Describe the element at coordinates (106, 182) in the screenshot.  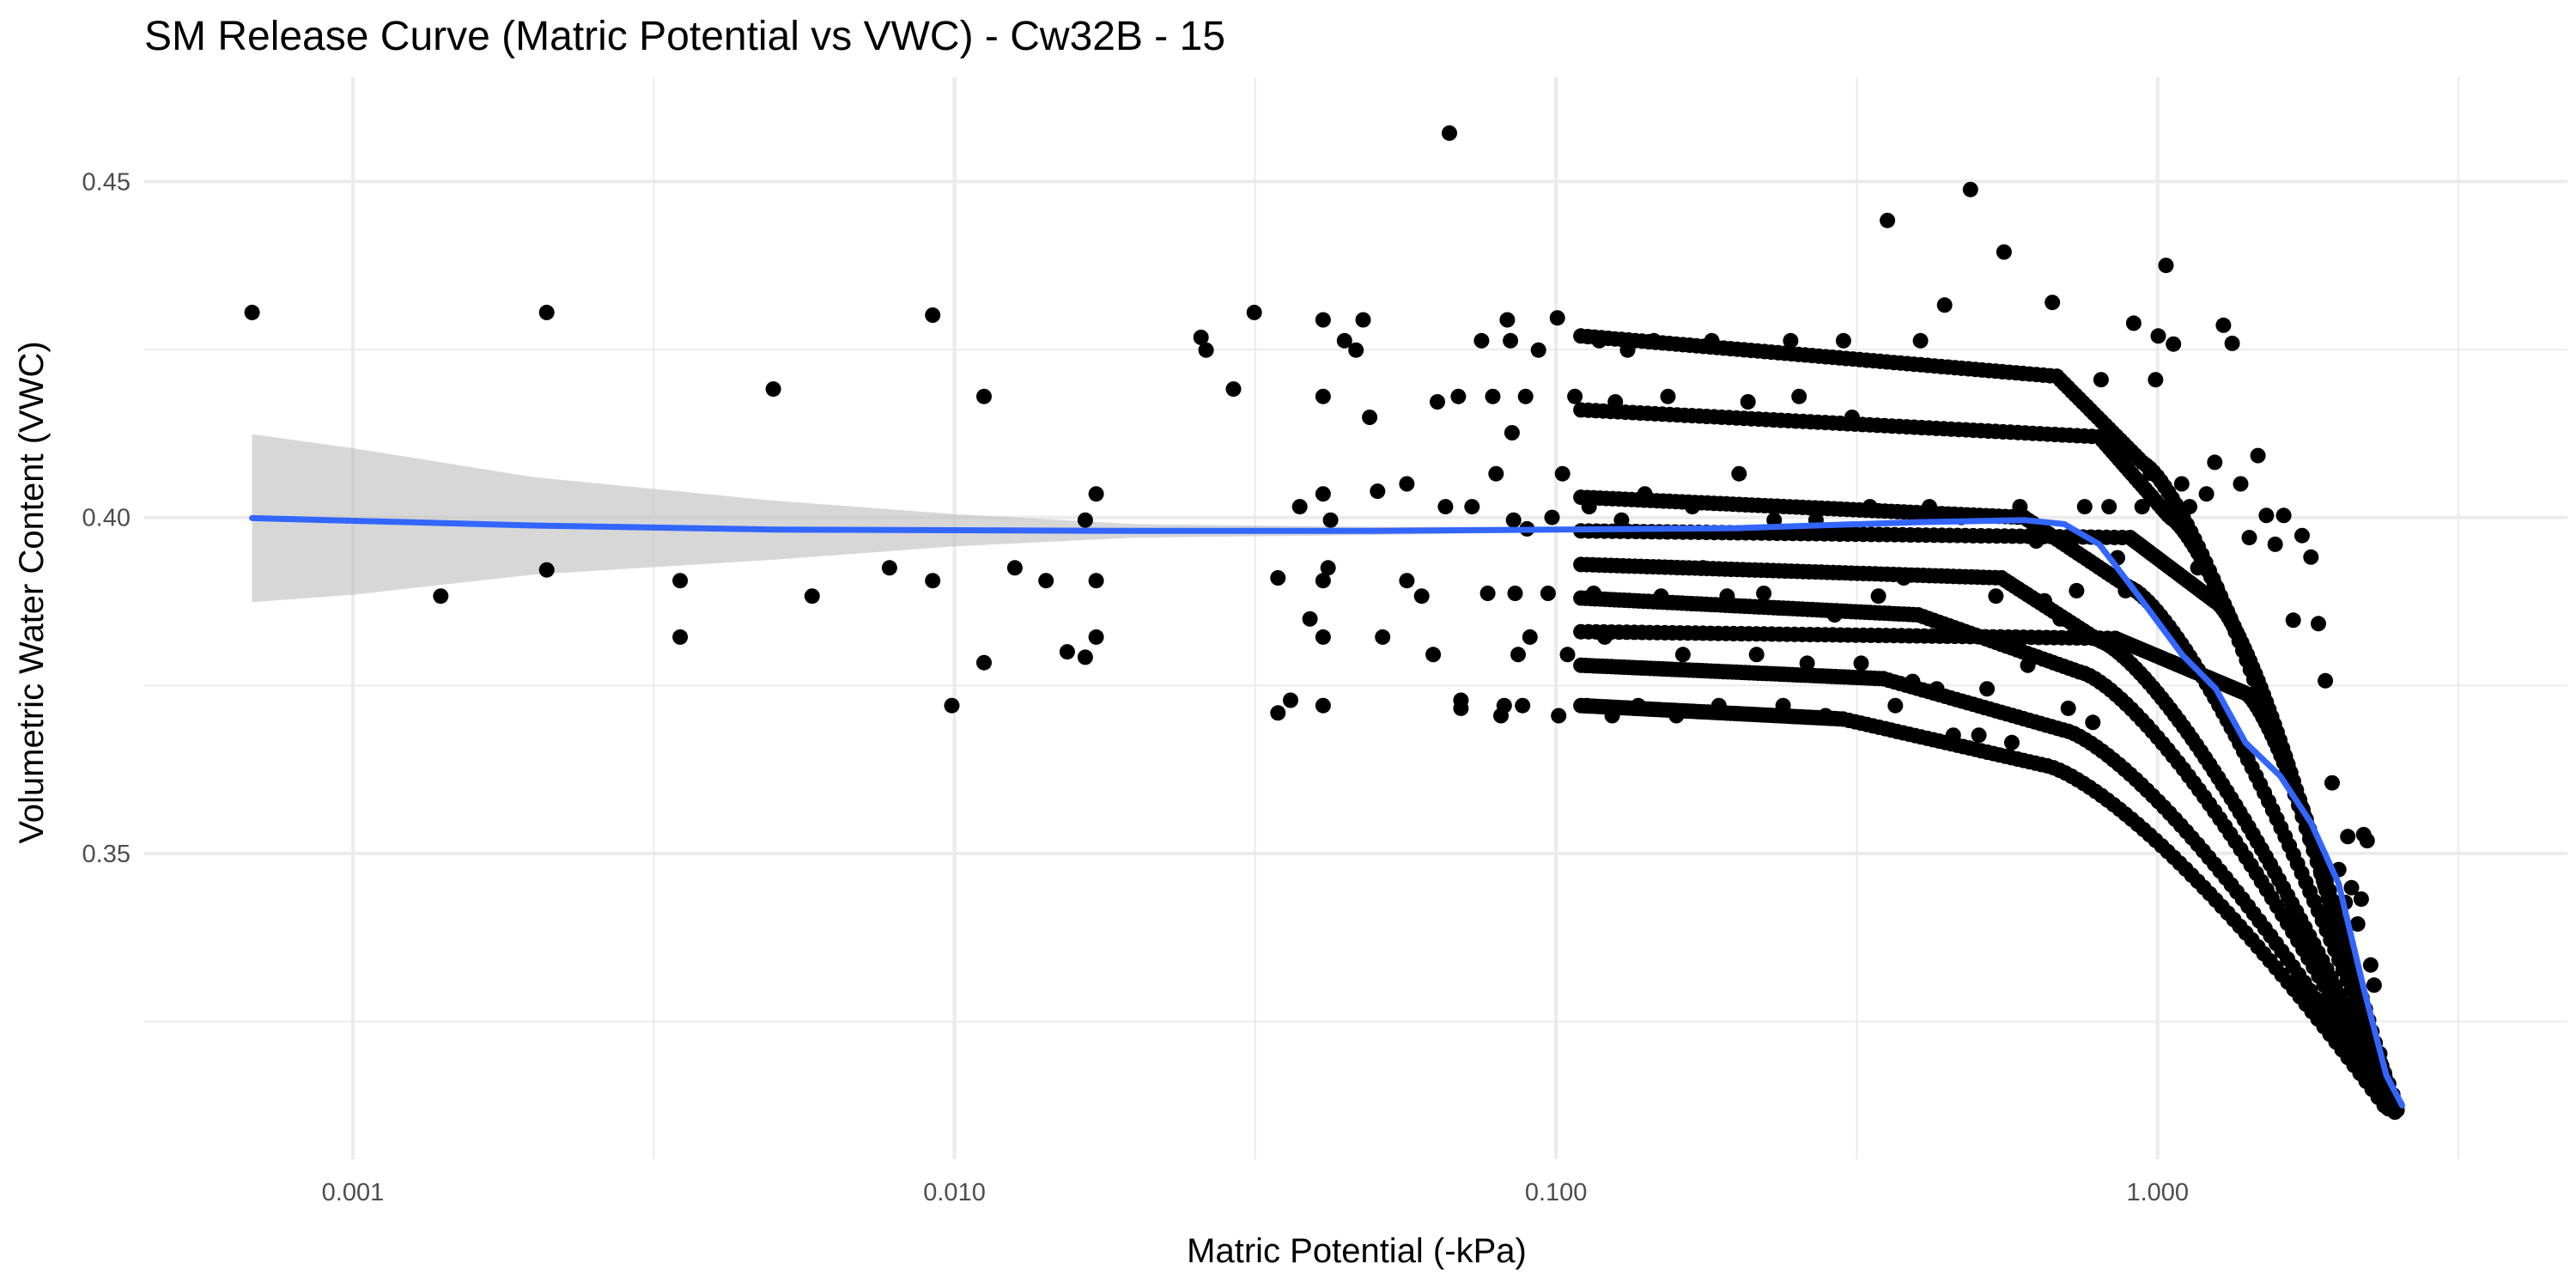
I see `y-tick-label: 0.45` at that location.